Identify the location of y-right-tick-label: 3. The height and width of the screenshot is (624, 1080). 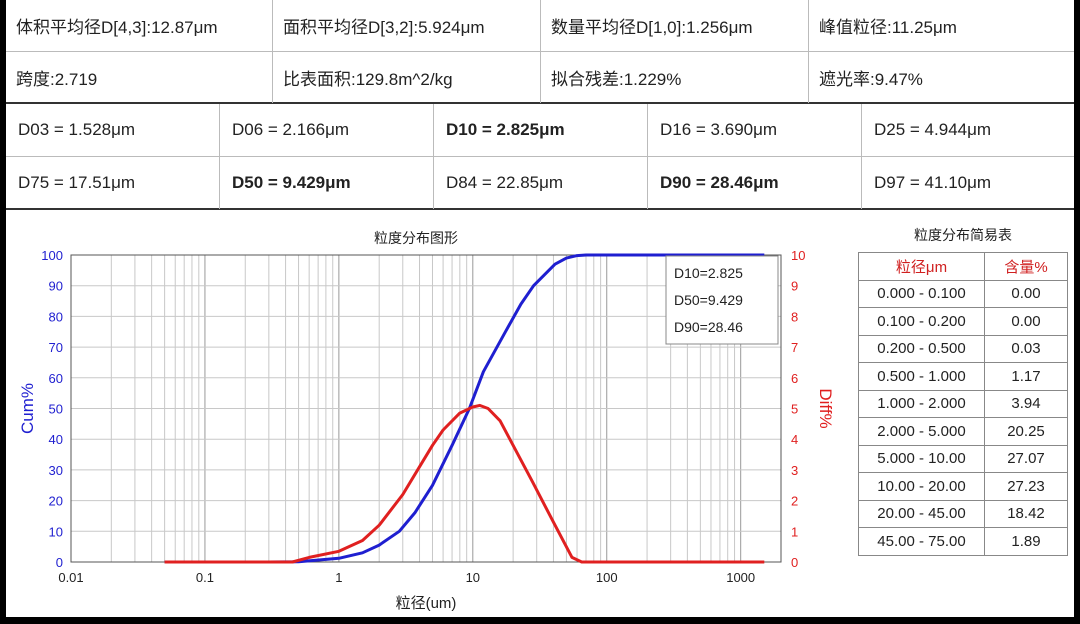
(794, 470).